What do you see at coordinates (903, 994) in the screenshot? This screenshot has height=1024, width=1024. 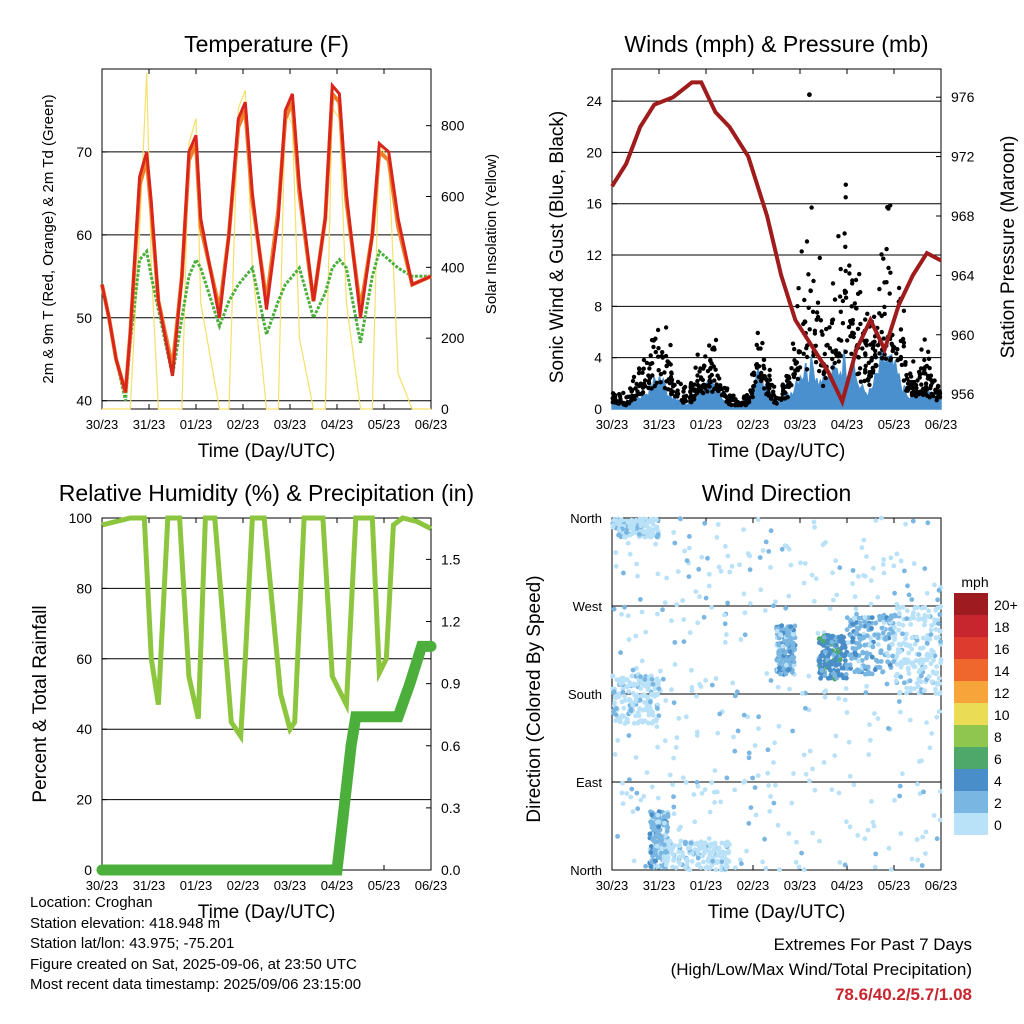 I see `extremes-values: 78.6/40.2/5.7/1.08` at bounding box center [903, 994].